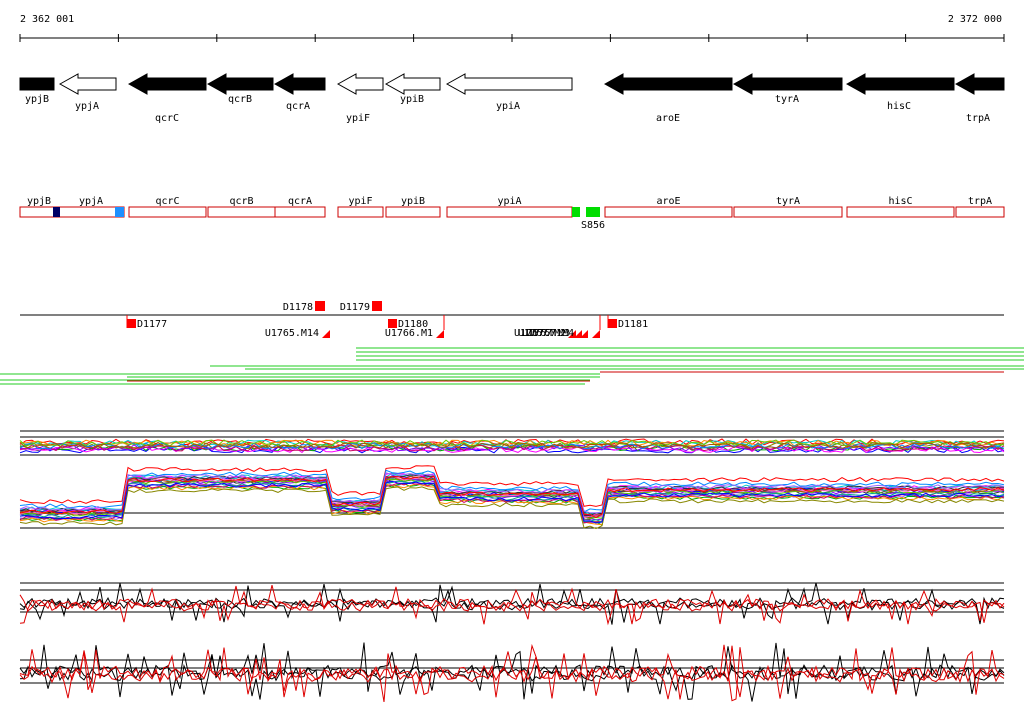  Describe the element at coordinates (91, 212) in the screenshot. I see `segment-box-ypja` at that location.